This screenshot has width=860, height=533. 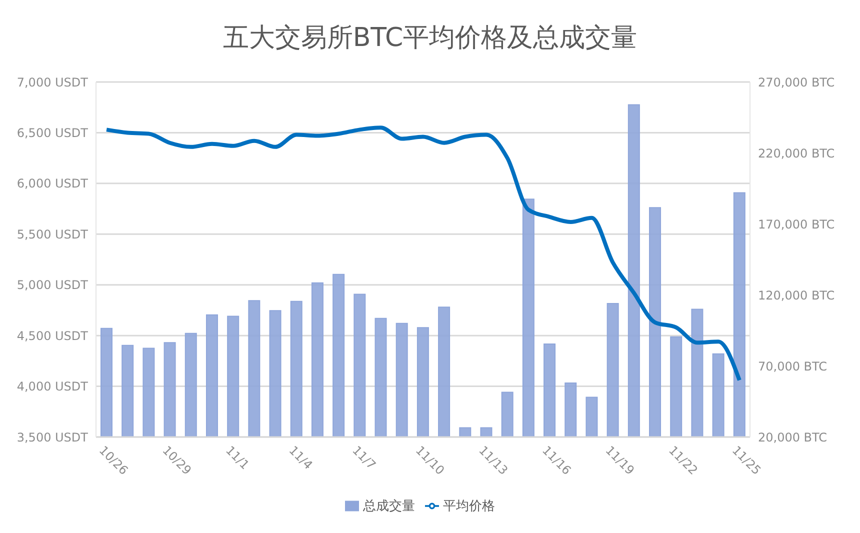 What do you see at coordinates (793, 437) in the screenshot?
I see `y2-tick-label: 20,000 BTC` at bounding box center [793, 437].